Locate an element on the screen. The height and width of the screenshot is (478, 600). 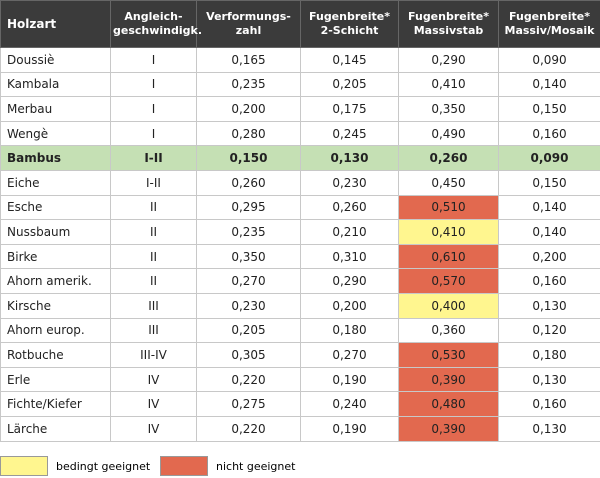
table-cell: 0,310 is located at coordinates (349, 256).